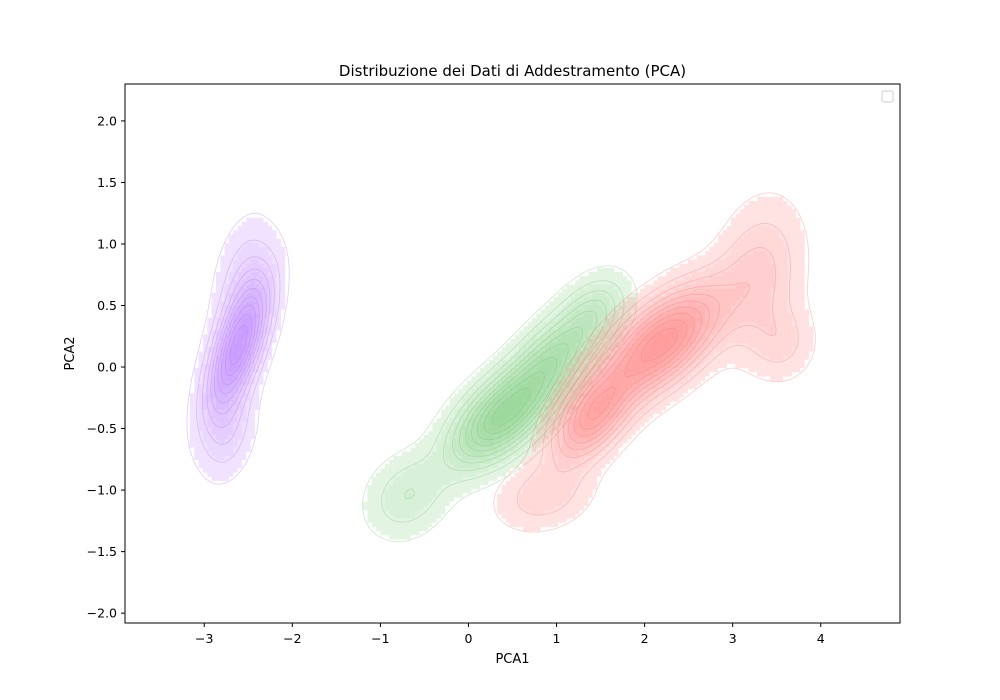 Image resolution: width=1000 pixels, height=700 pixels. What do you see at coordinates (557, 638) in the screenshot?
I see `x-tick-label: 1` at bounding box center [557, 638].